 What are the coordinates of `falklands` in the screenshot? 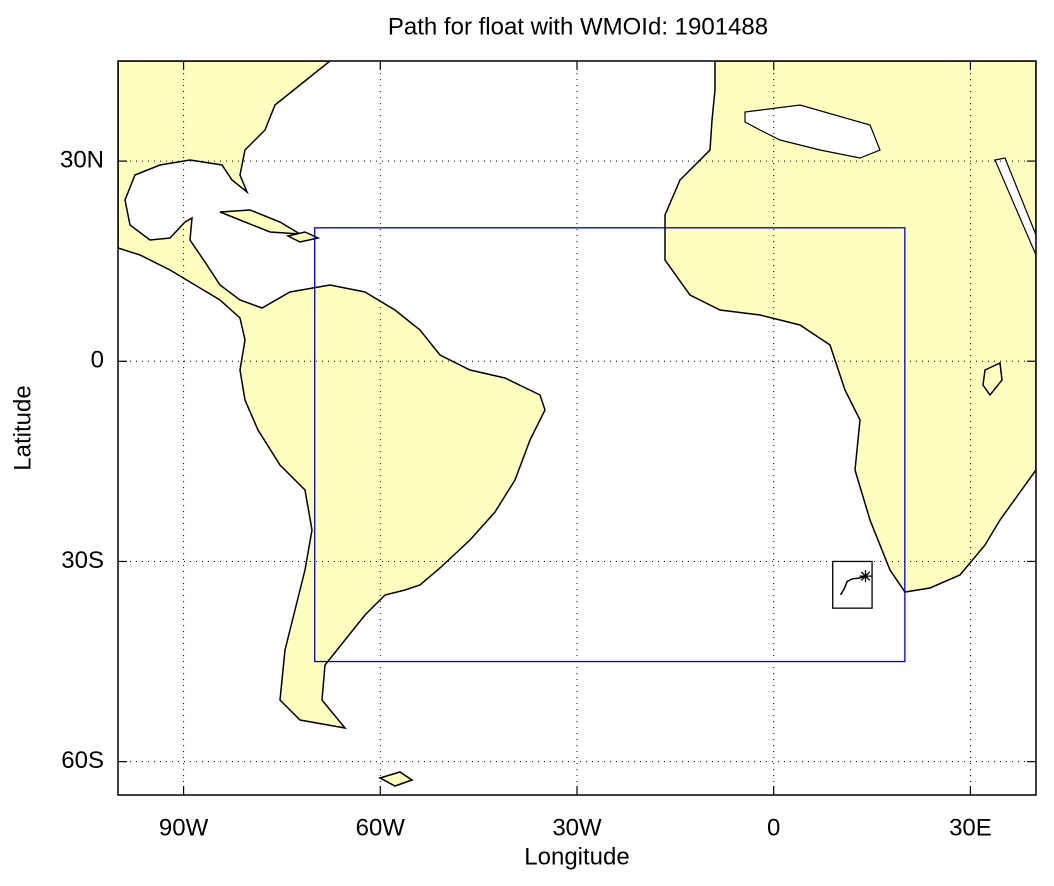 It's located at (396, 779).